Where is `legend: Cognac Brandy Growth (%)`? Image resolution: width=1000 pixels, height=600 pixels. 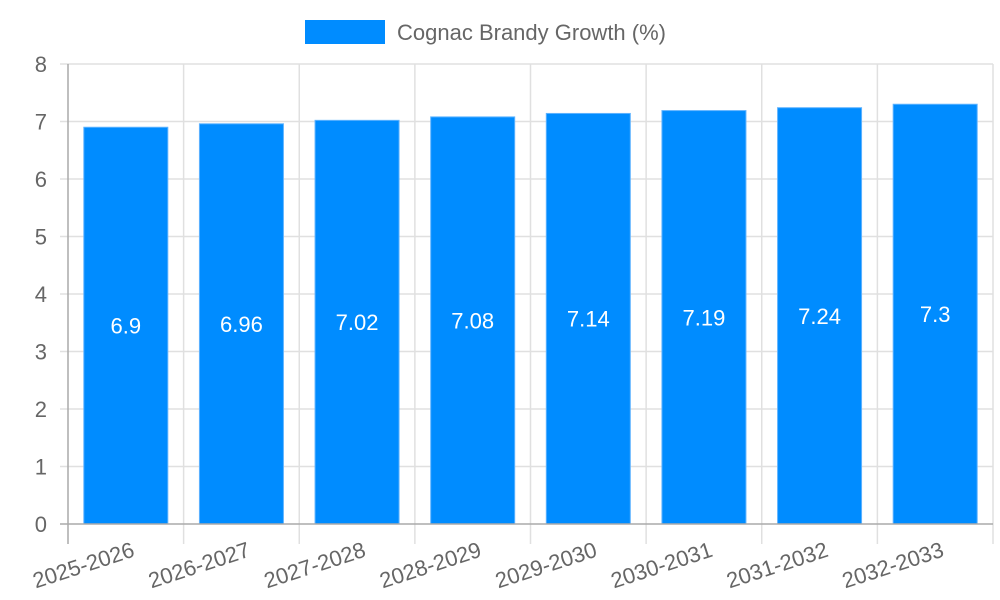
legend: Cognac Brandy Growth (%) is located at coordinates (485, 32).